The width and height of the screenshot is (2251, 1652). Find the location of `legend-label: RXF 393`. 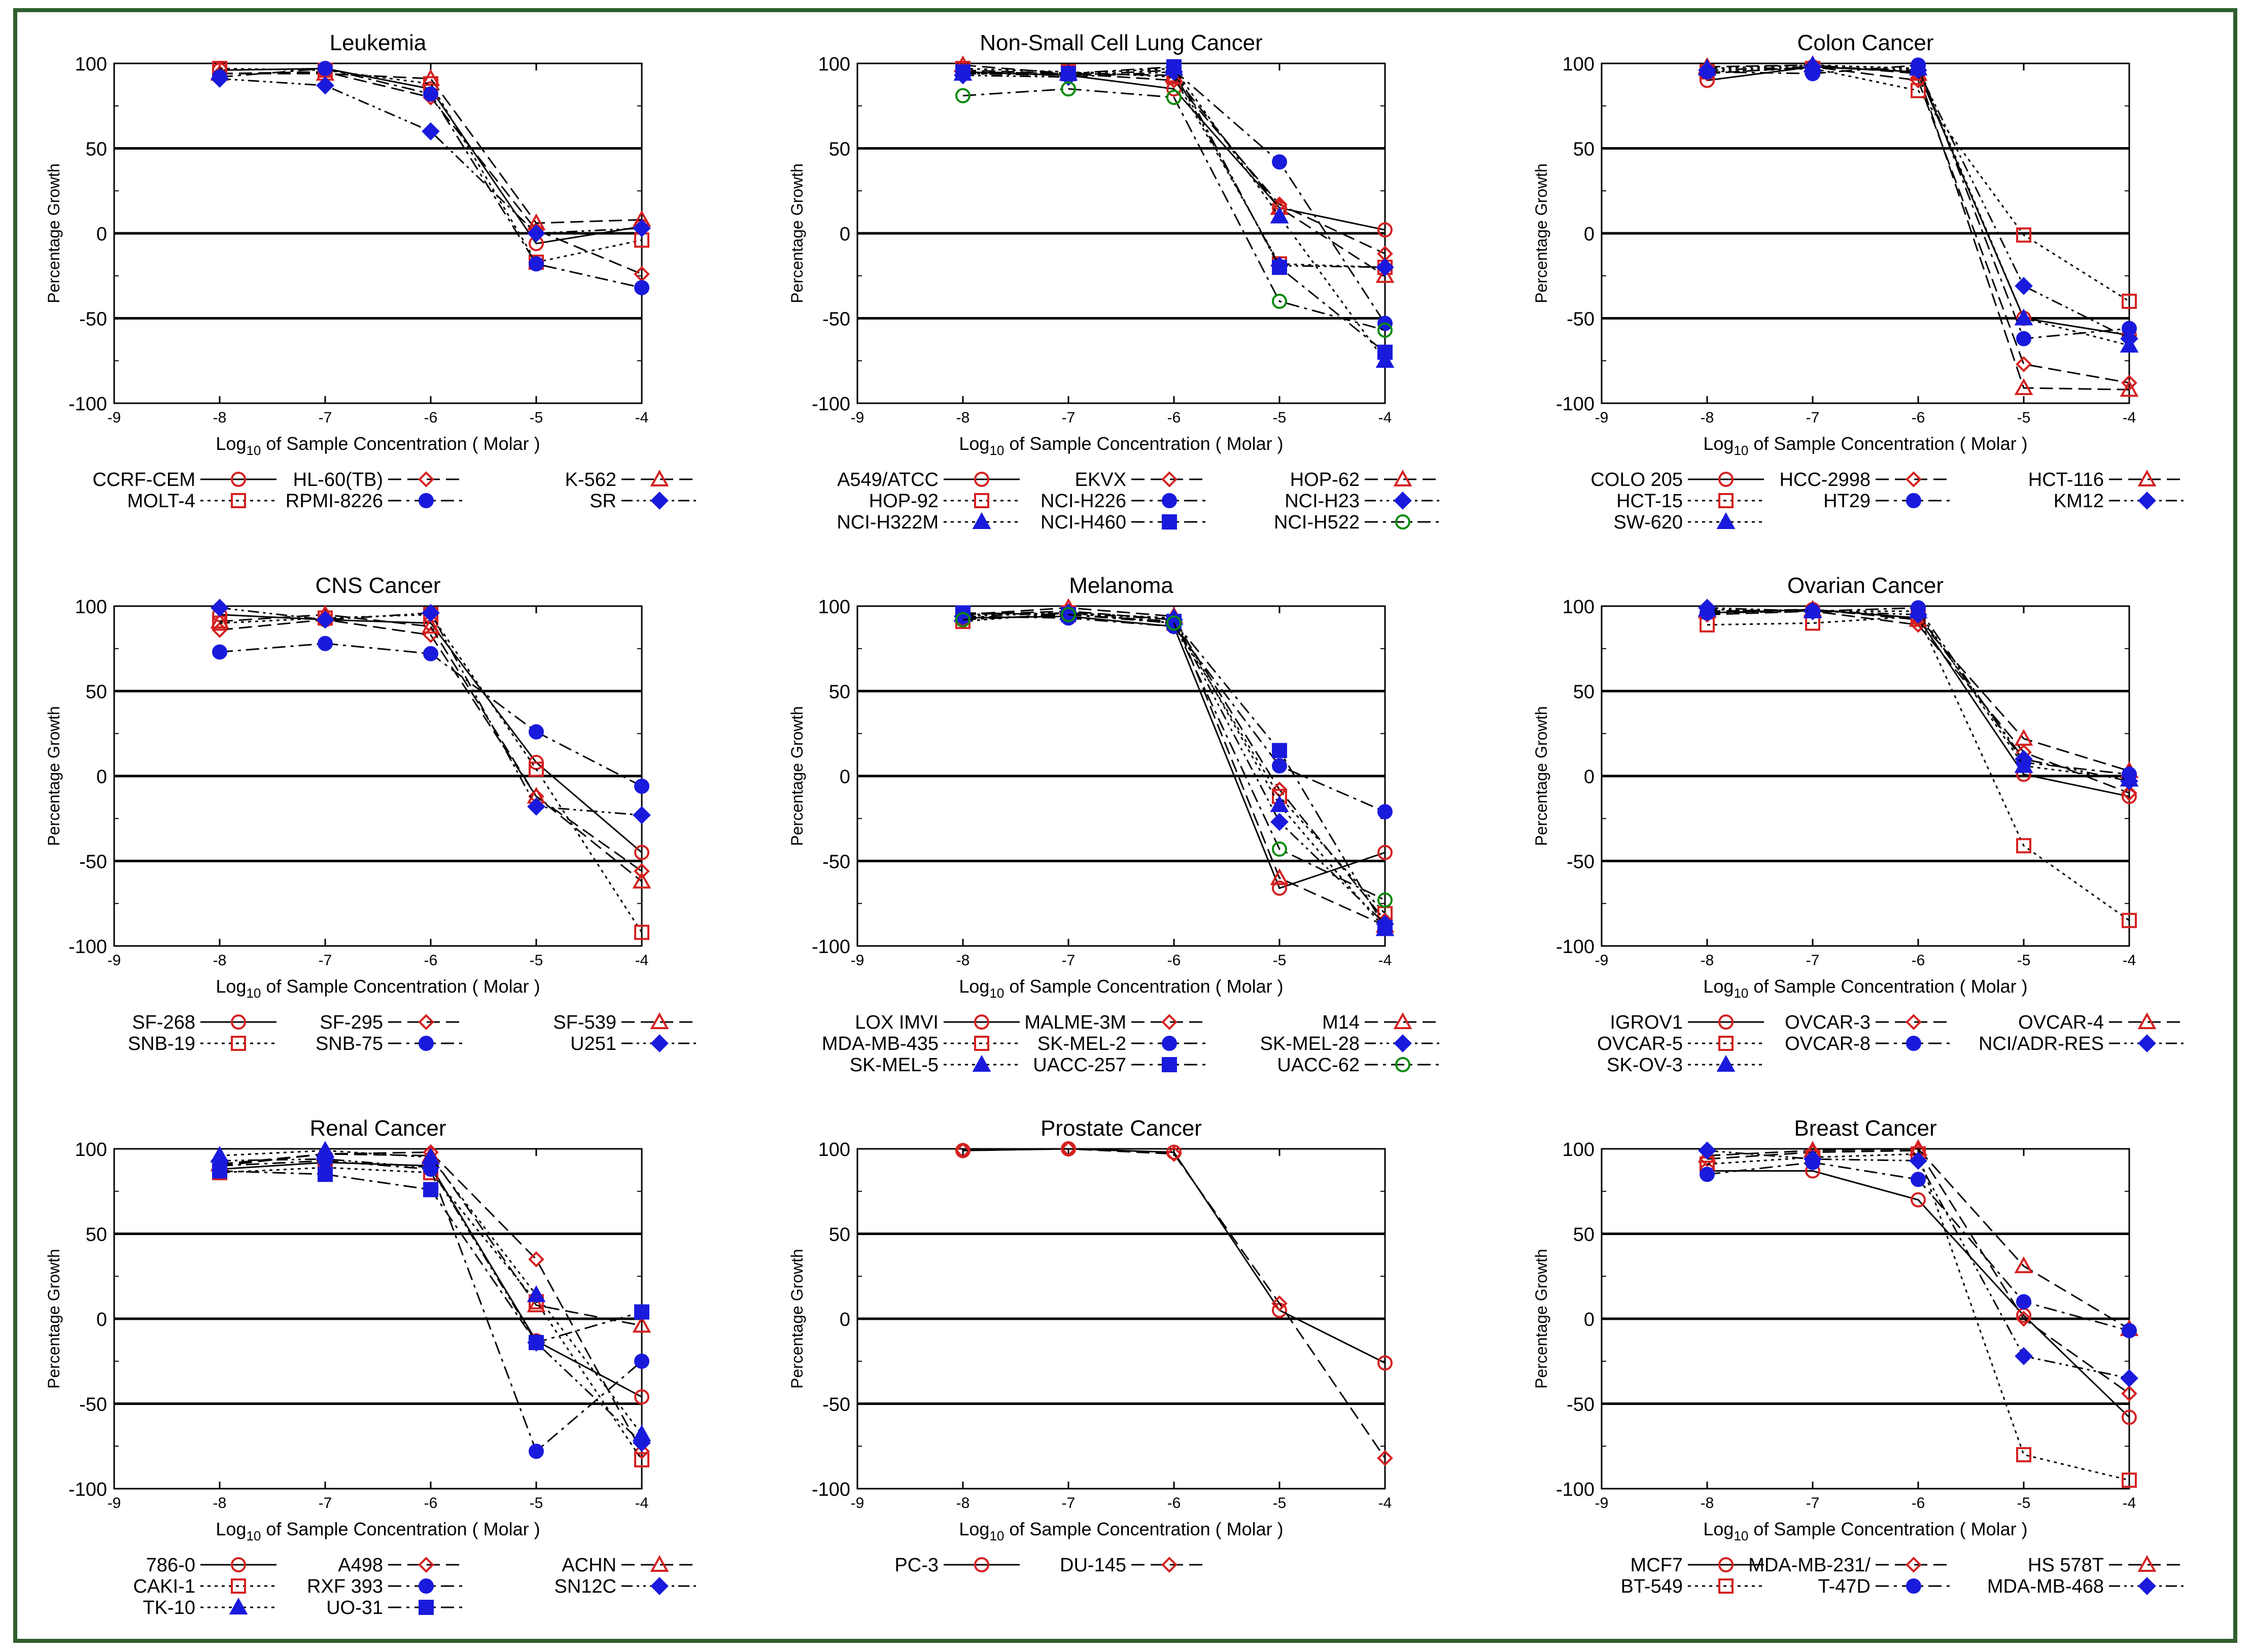

legend-label: RXF 393 is located at coordinates (345, 1586).